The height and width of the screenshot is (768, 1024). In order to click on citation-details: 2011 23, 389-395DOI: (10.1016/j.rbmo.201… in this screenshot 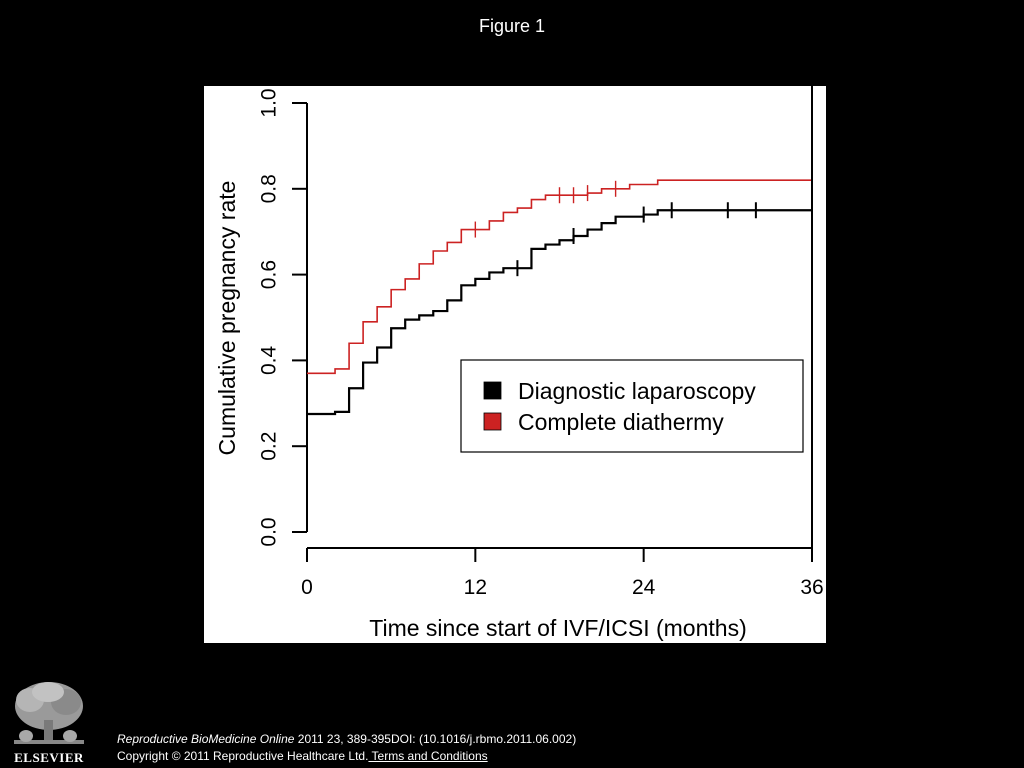, I will do `click(435, 739)`.